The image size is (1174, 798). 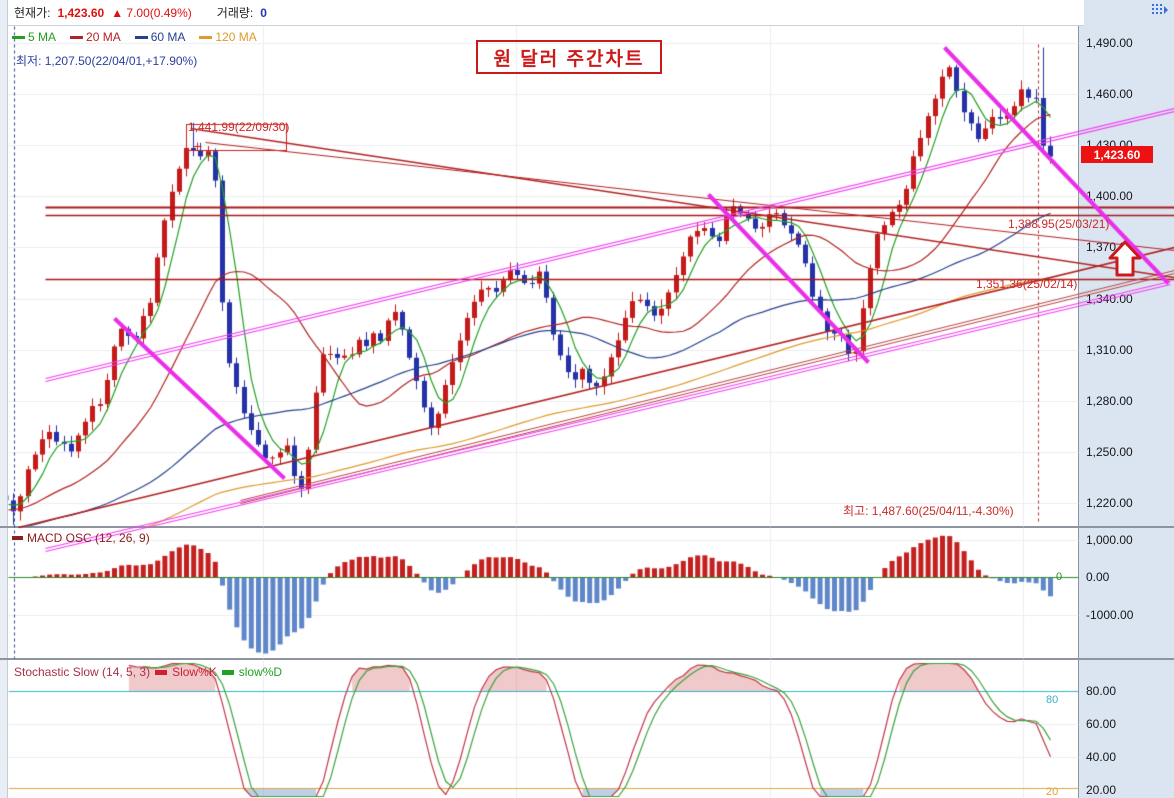 I want to click on current-price-label: 현재가:, so click(x=32, y=13).